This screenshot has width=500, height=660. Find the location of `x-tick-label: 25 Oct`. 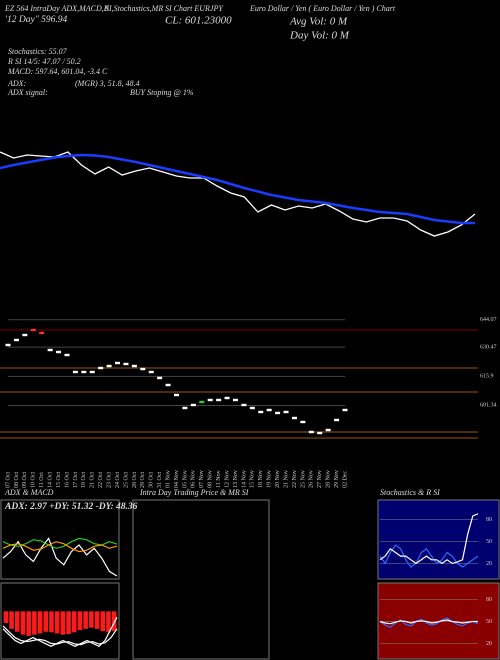

x-tick-label: 25 Oct is located at coordinates (126, 480).